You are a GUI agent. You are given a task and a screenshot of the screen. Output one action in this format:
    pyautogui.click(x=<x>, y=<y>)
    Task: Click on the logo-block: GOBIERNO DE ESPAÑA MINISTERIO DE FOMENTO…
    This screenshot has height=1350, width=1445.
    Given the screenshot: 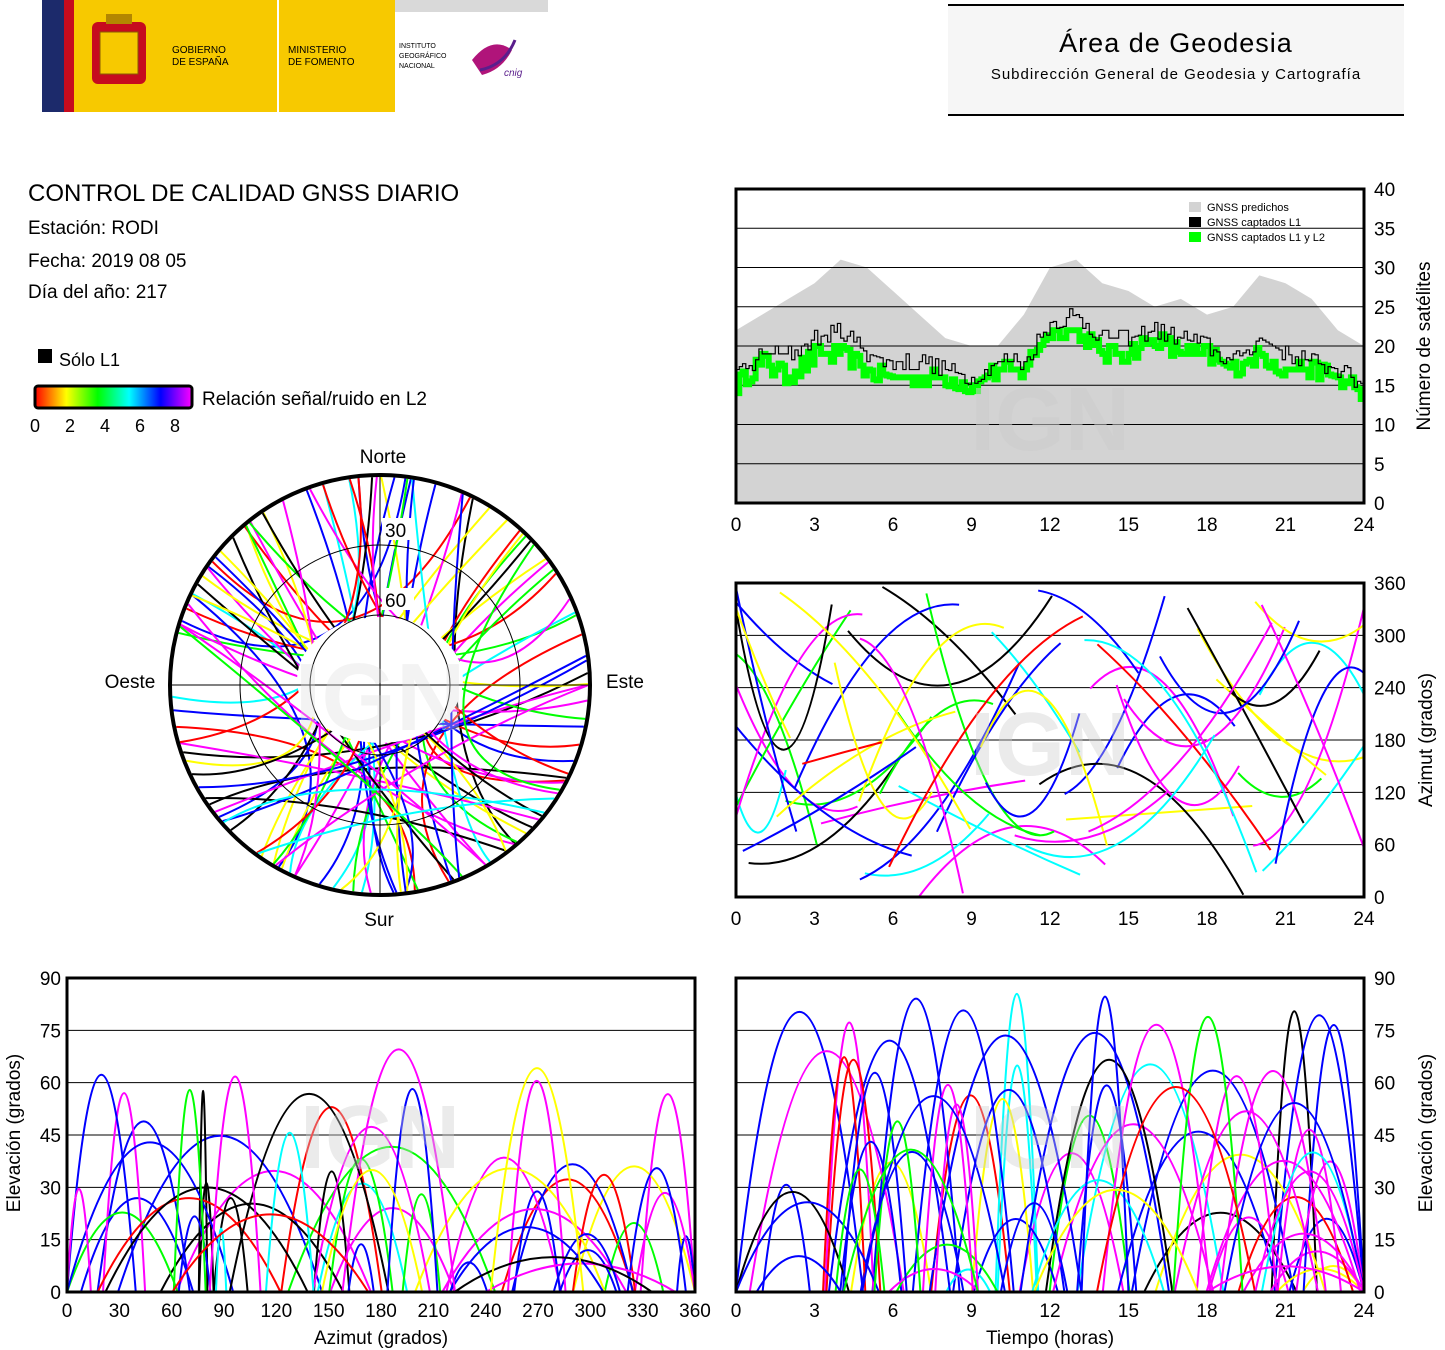 What is the action you would take?
    pyautogui.click(x=295, y=56)
    